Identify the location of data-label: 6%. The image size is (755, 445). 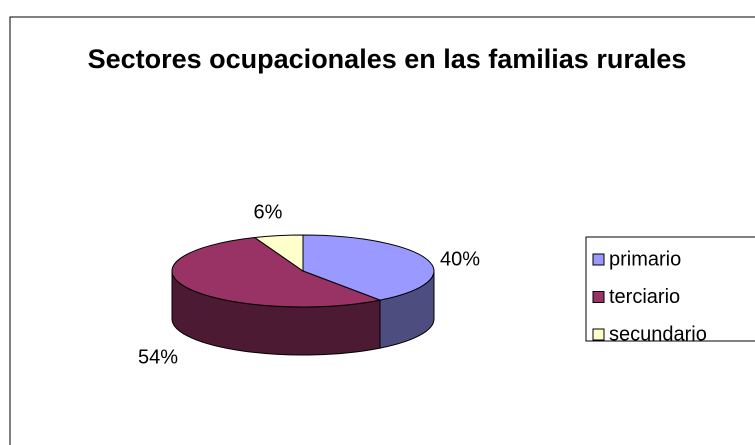
(268, 212).